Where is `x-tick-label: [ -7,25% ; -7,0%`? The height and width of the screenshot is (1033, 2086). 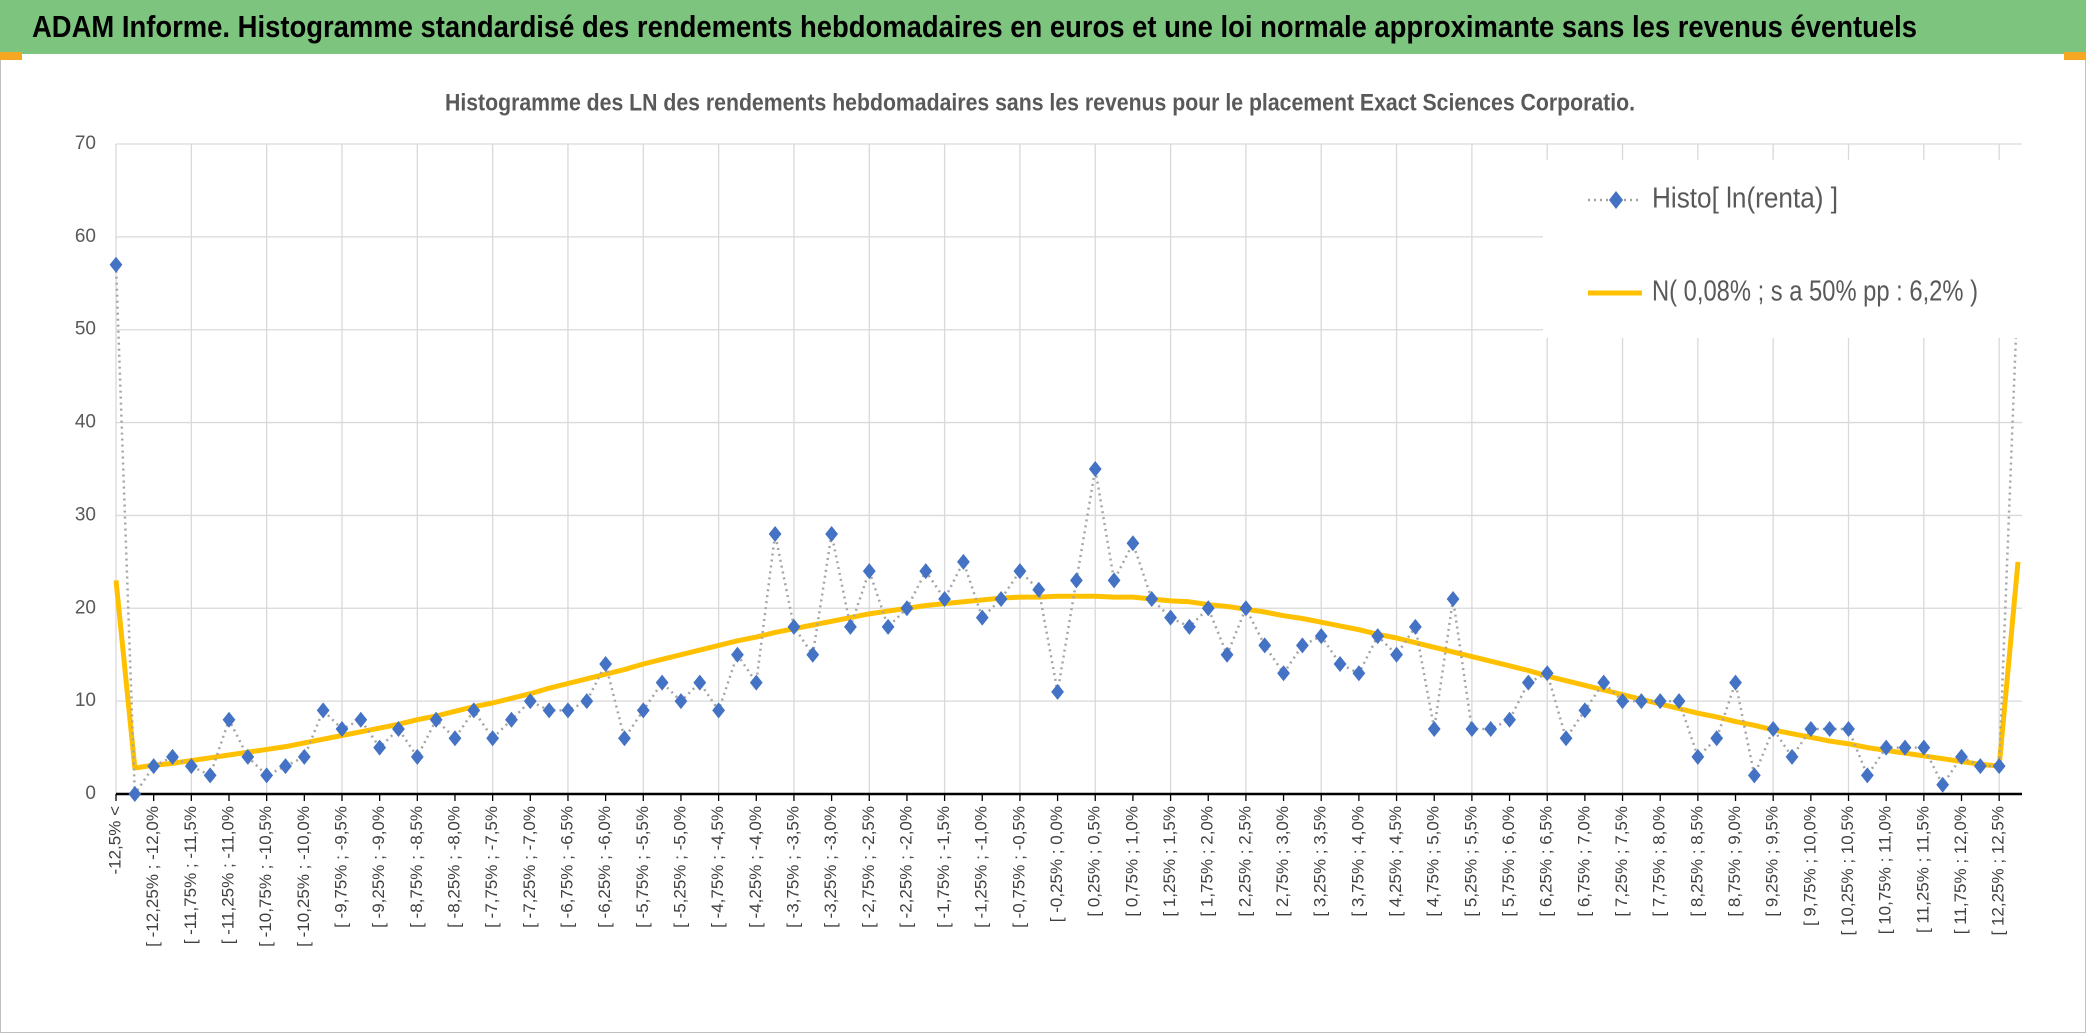
x-tick-label: [ -7,25% ; -7,0% is located at coordinates (529, 867).